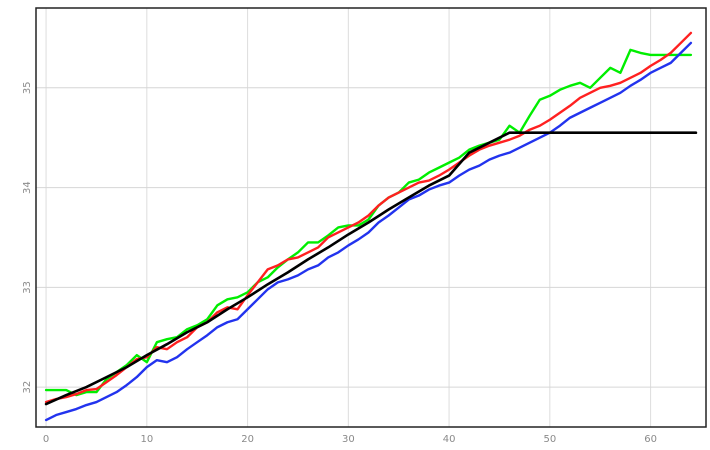 This screenshot has width=710, height=450. Describe the element at coordinates (27, 387) in the screenshot. I see `y-tick-label: 32` at that location.